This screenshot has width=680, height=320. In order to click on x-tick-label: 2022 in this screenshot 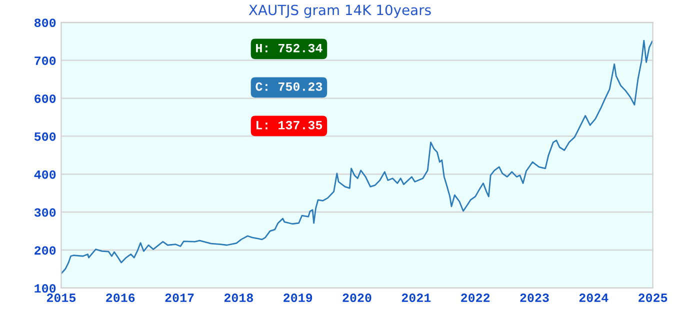, I will do `click(475, 298)`.